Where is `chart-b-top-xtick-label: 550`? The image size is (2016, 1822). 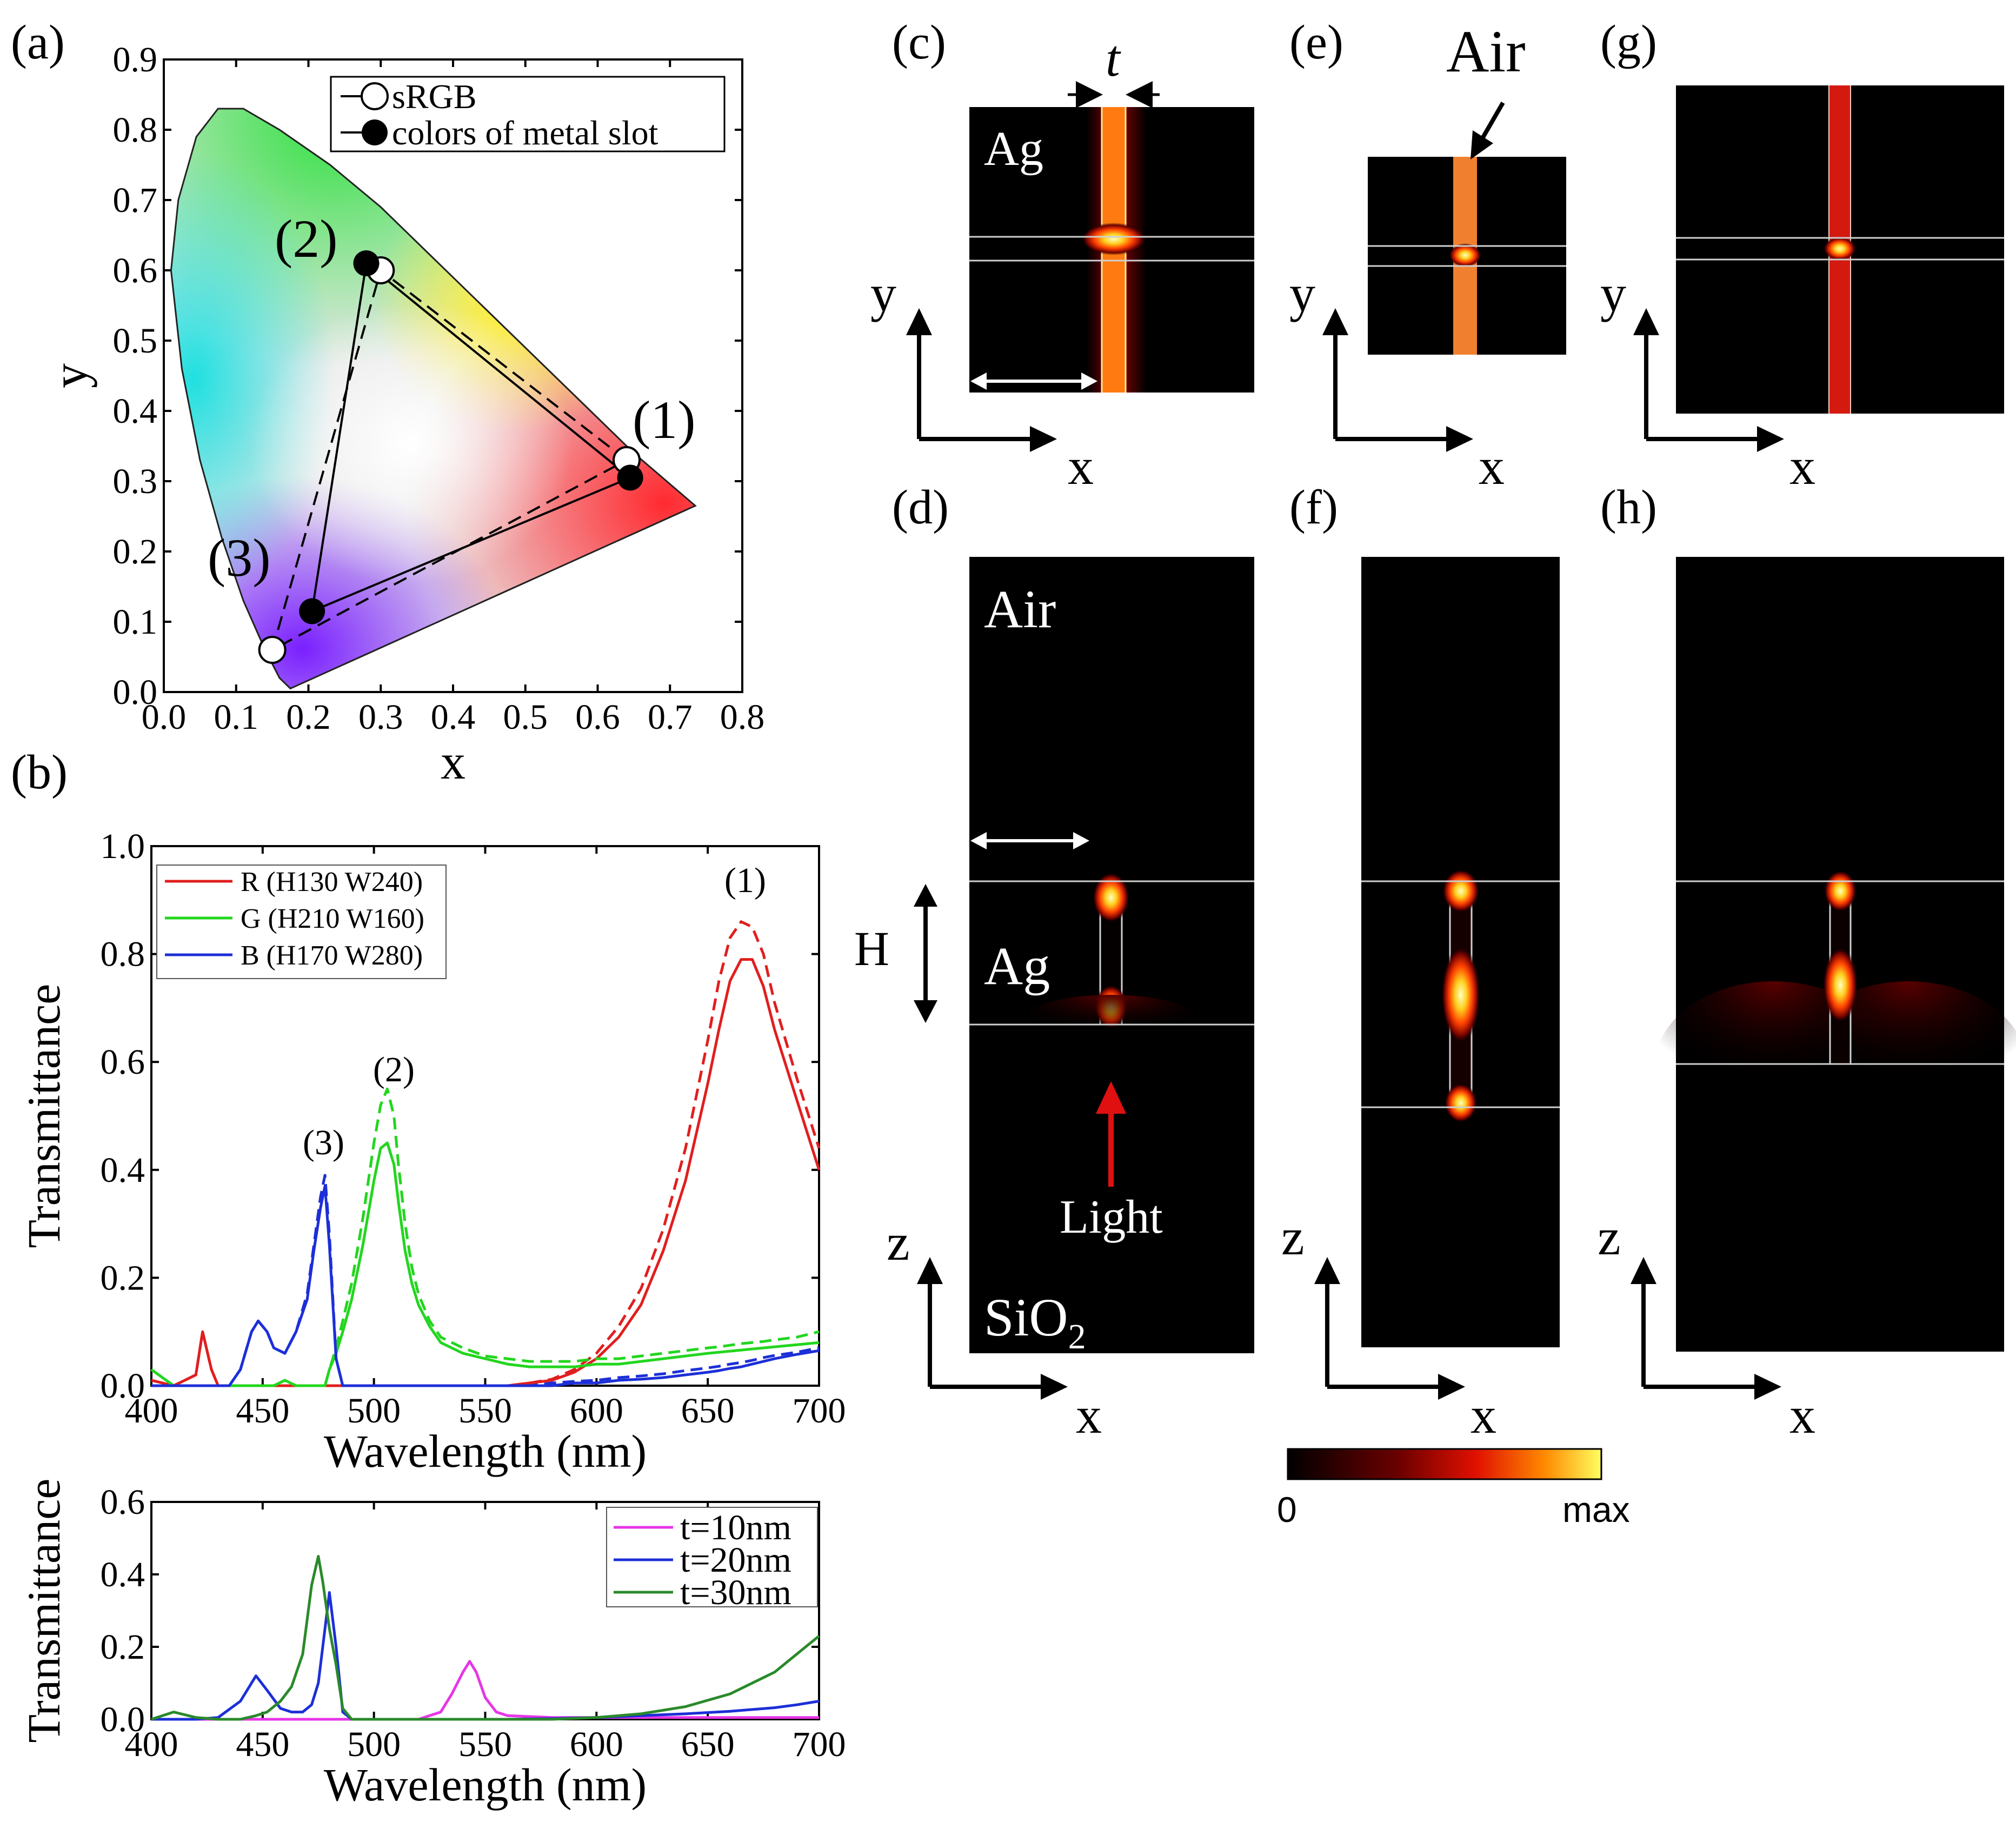
chart-b-top-xtick-label: 550 is located at coordinates (485, 1411).